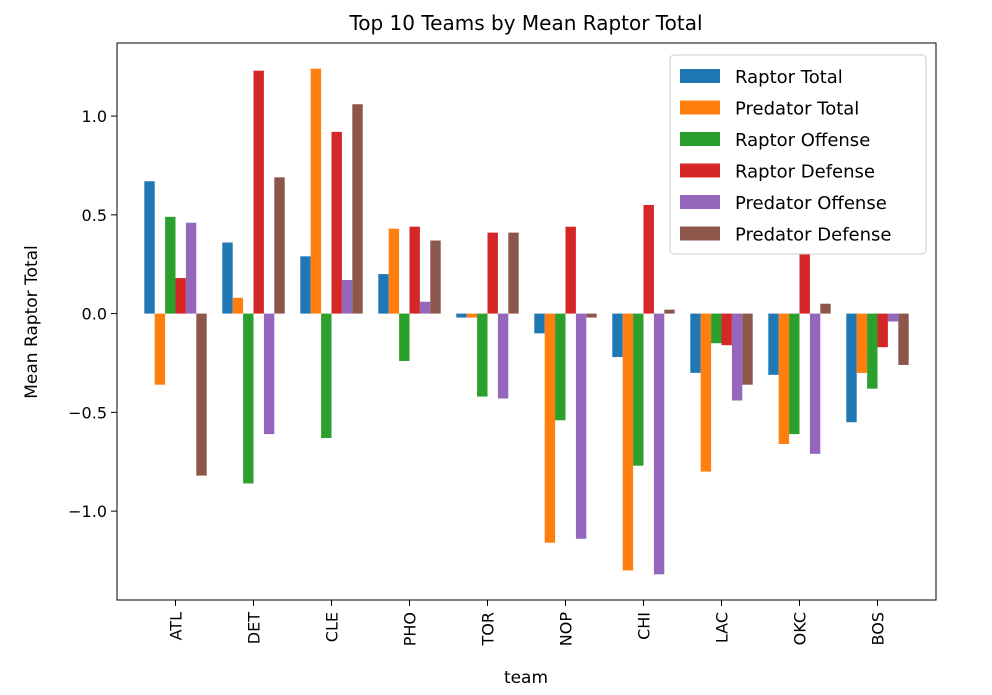  I want to click on bar-okc-predator-offense, so click(815, 383).